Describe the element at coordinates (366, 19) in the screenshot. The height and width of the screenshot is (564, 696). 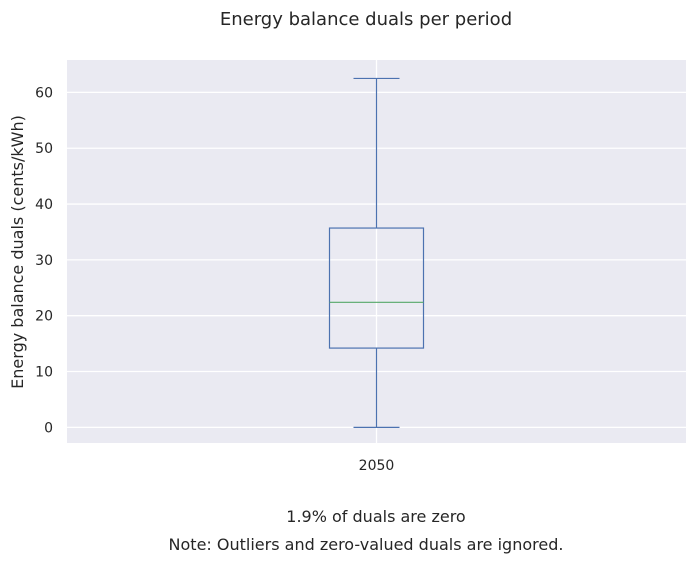
I see `chart-title: Energy balance duals per period` at that location.